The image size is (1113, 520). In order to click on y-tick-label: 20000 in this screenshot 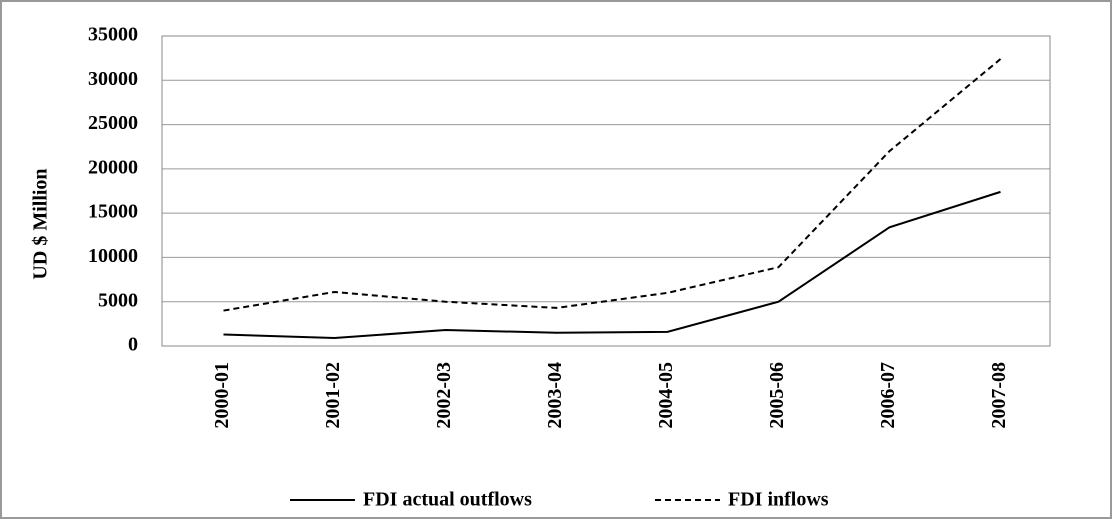, I will do `click(113, 167)`.